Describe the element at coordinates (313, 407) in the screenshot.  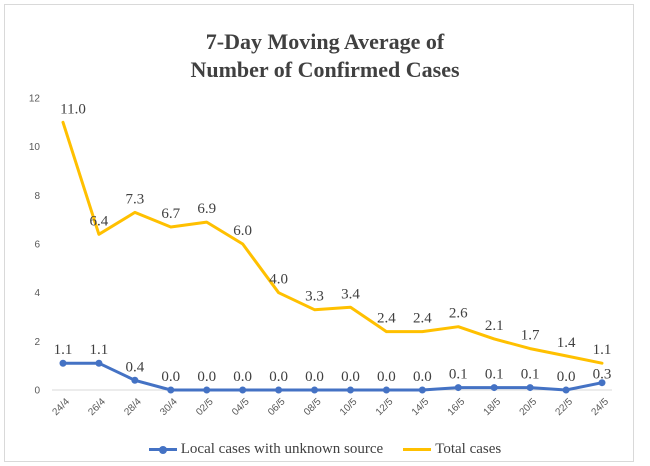
I see `x-tick-label: 08/5` at that location.